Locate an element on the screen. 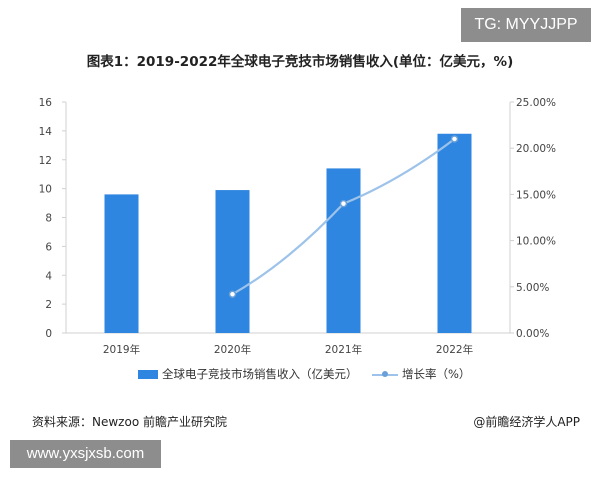  left-tick-label: 4 is located at coordinates (48, 276).